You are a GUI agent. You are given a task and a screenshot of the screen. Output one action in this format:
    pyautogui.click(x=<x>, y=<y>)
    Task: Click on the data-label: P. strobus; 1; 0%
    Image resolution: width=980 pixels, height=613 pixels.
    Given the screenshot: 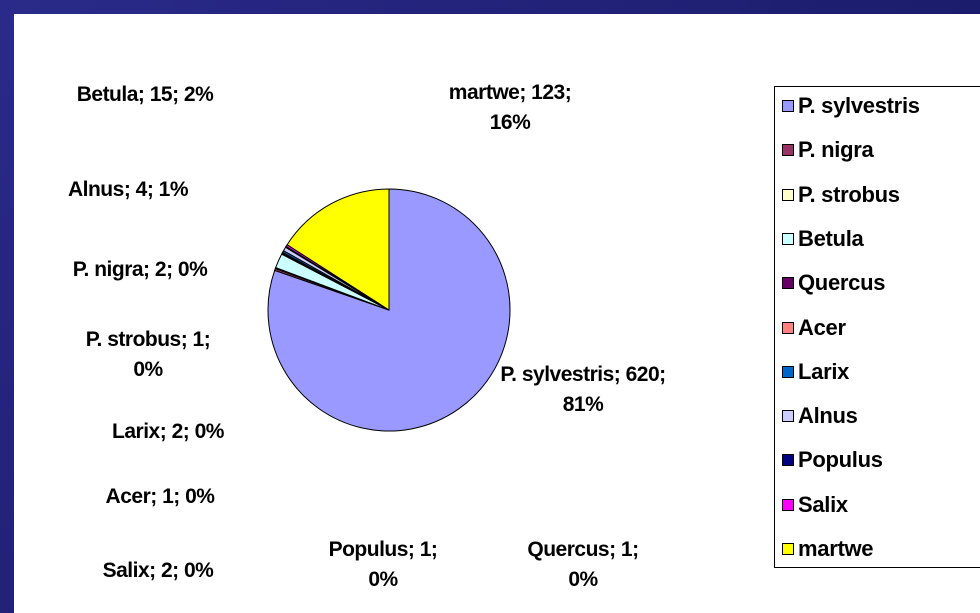 What is the action you would take?
    pyautogui.click(x=148, y=354)
    